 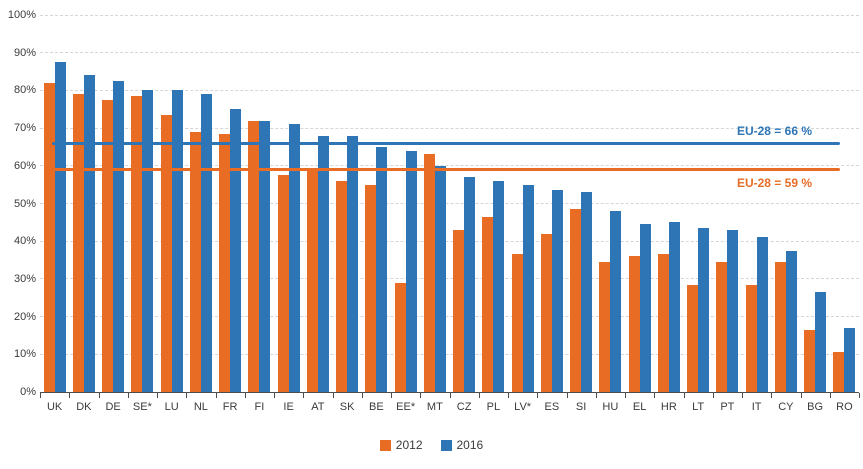 I want to click on bar-2016-UK, so click(x=60, y=227).